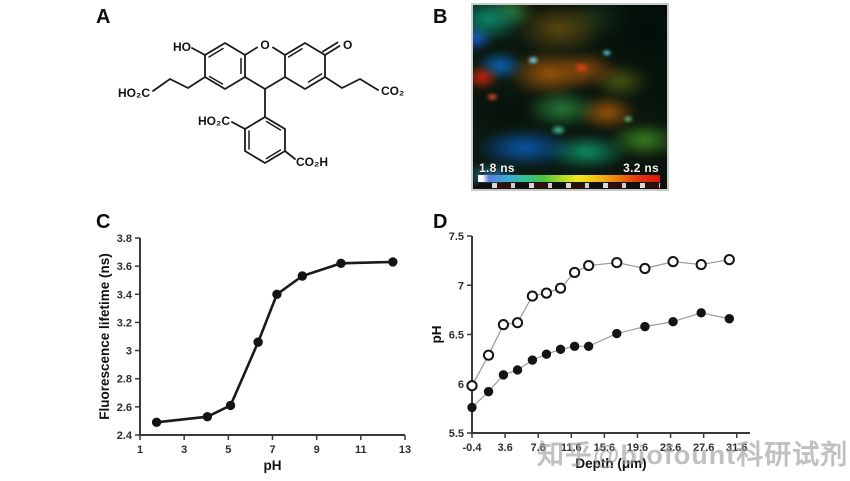  I want to click on y-tick-label: 6.5, so click(456, 336).